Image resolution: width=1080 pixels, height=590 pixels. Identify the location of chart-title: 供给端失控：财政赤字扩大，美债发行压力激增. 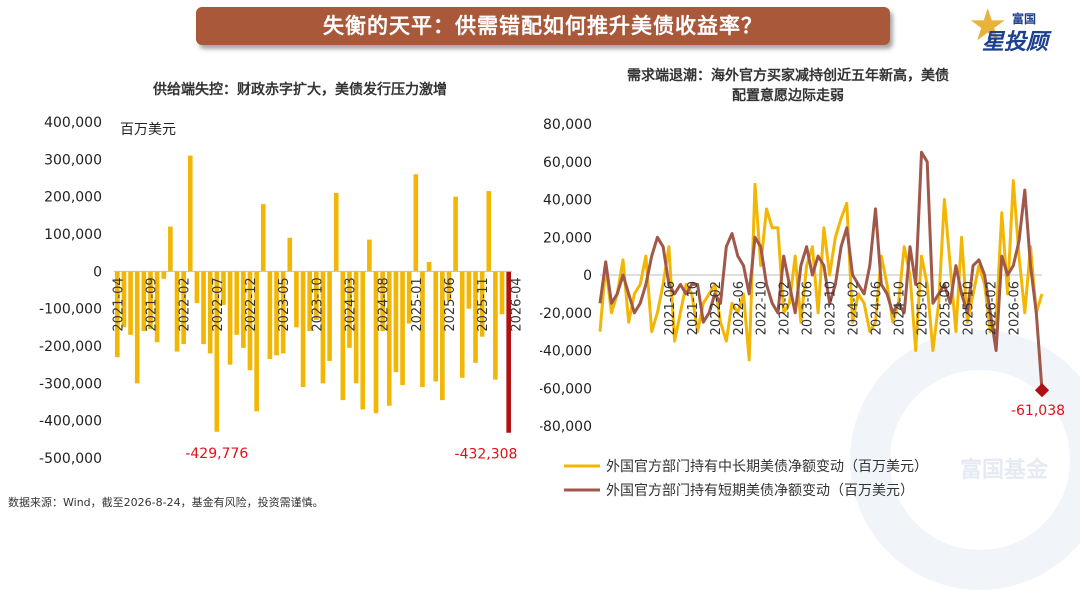
(299, 89).